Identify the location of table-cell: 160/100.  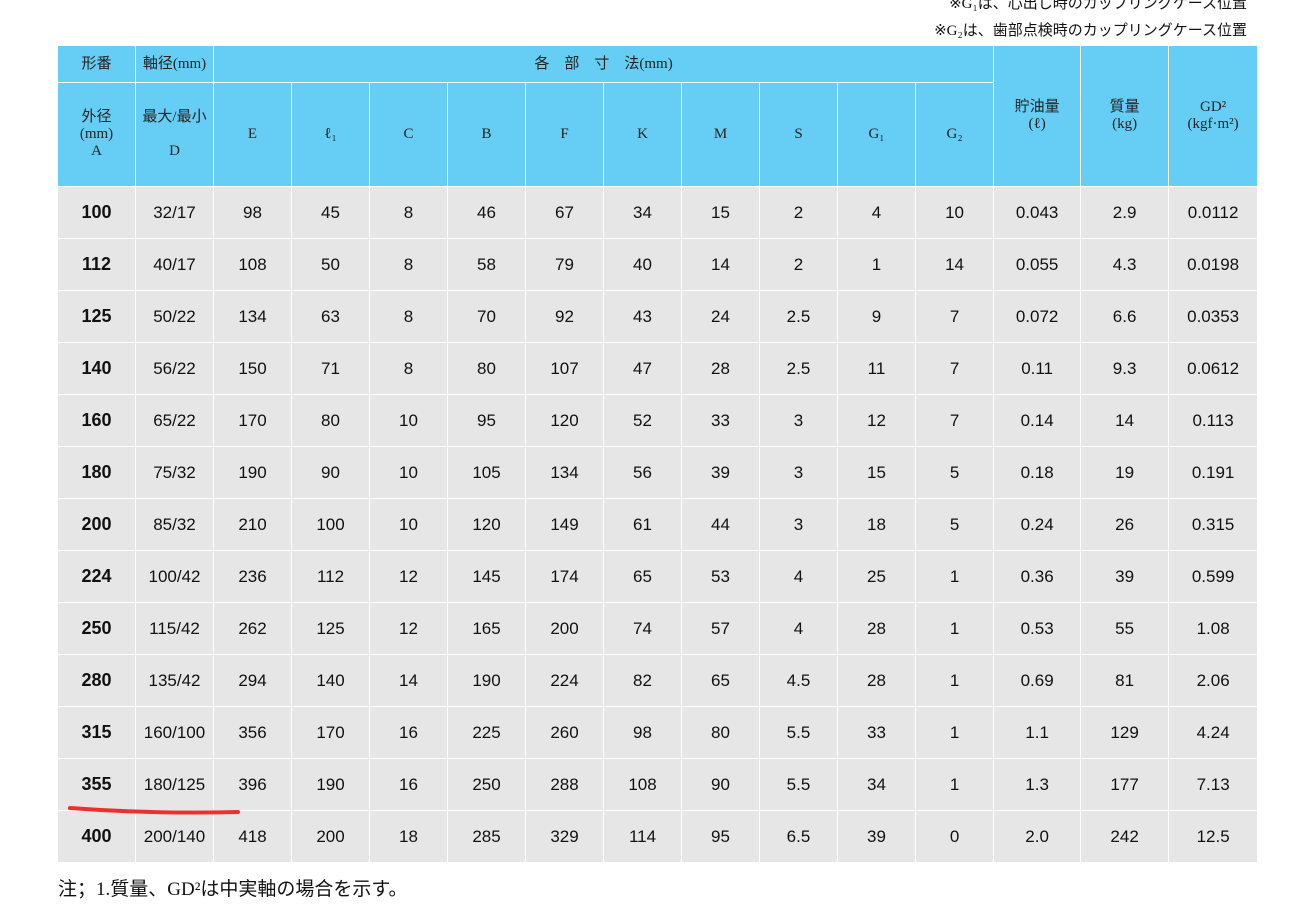
(174, 732).